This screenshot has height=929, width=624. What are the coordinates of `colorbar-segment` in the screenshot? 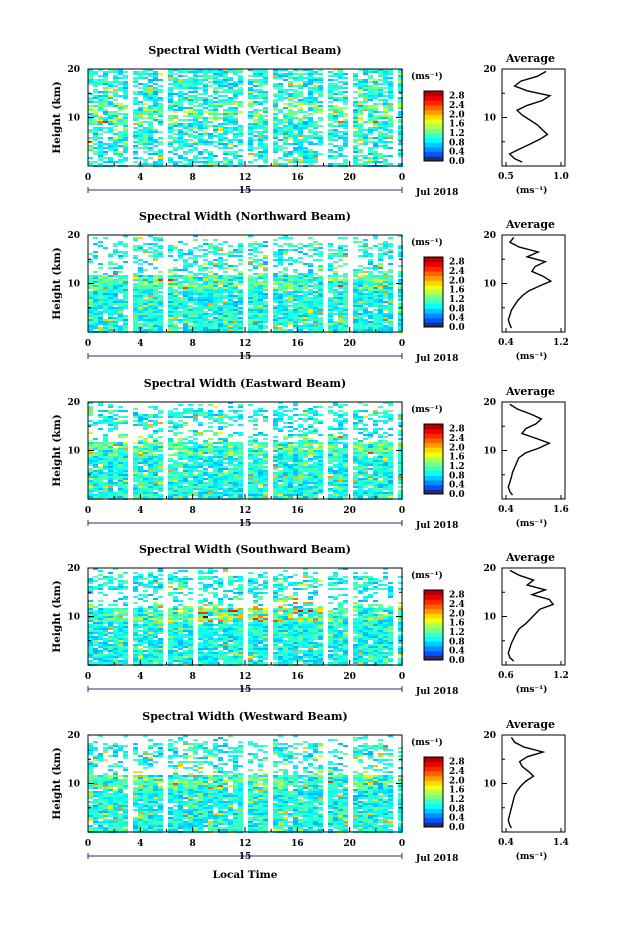 It's located at (433, 131).